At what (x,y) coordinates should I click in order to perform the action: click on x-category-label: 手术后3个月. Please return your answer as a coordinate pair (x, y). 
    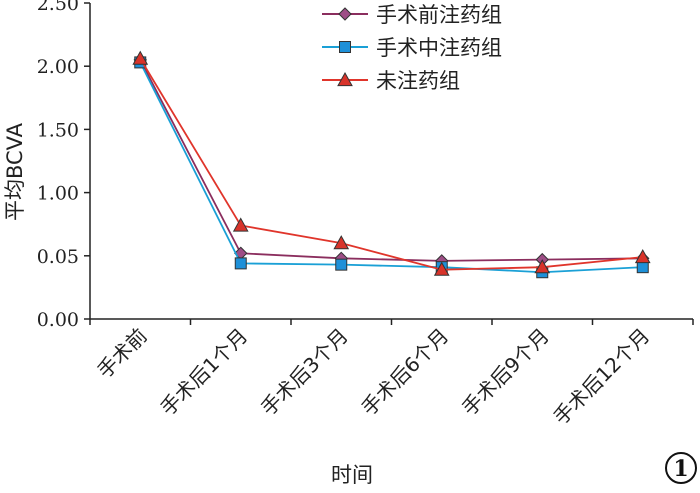
    Looking at the image, I should click on (304, 372).